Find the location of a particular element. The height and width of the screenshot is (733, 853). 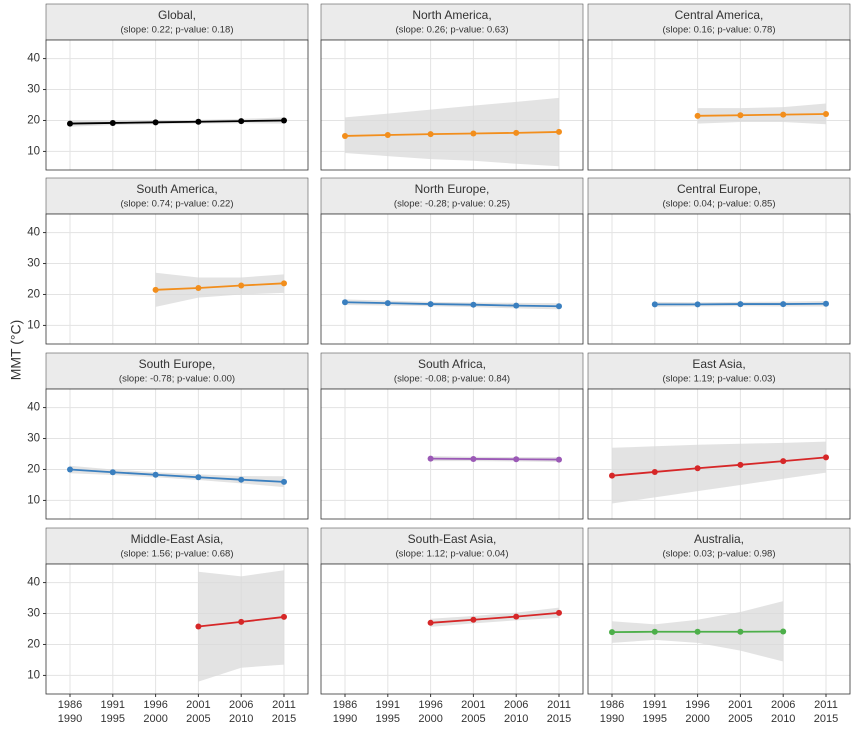

panel-title: North America, is located at coordinates (451, 15).